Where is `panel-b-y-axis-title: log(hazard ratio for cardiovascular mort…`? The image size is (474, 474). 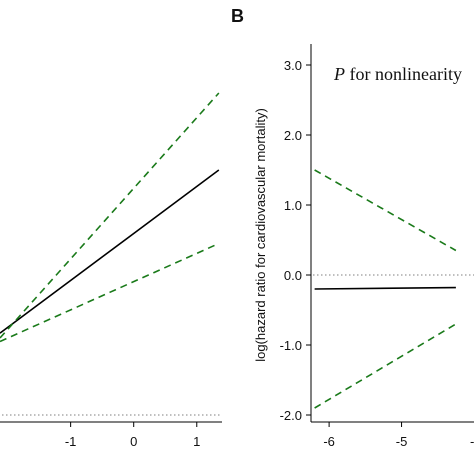 panel-b-y-axis-title: log(hazard ratio for cardiovascular mort… is located at coordinates (260, 235).